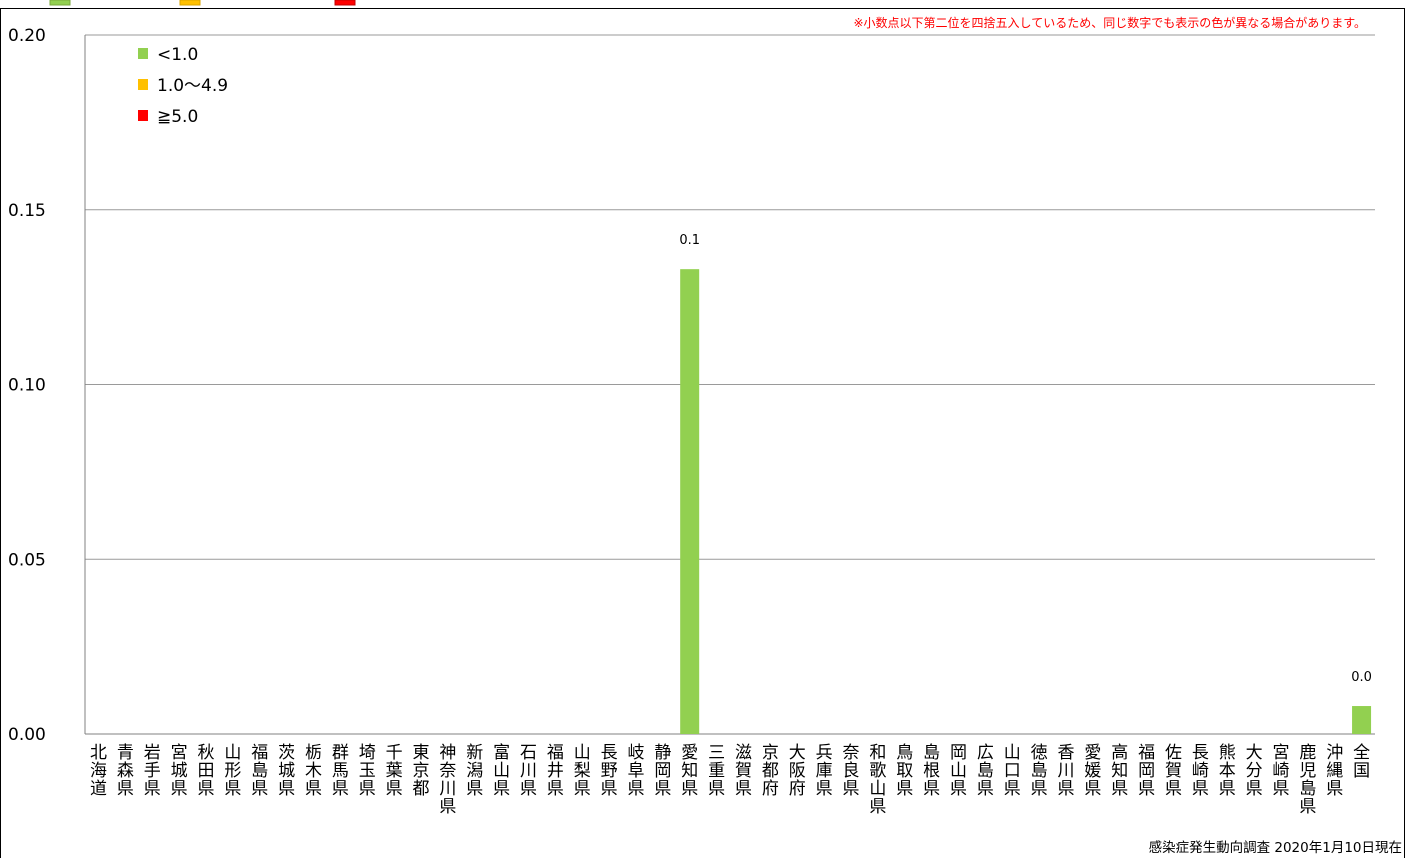 This screenshot has height=859, width=1406. I want to click on category-label-埼玉県: 埼玉県, so click(367, 771).